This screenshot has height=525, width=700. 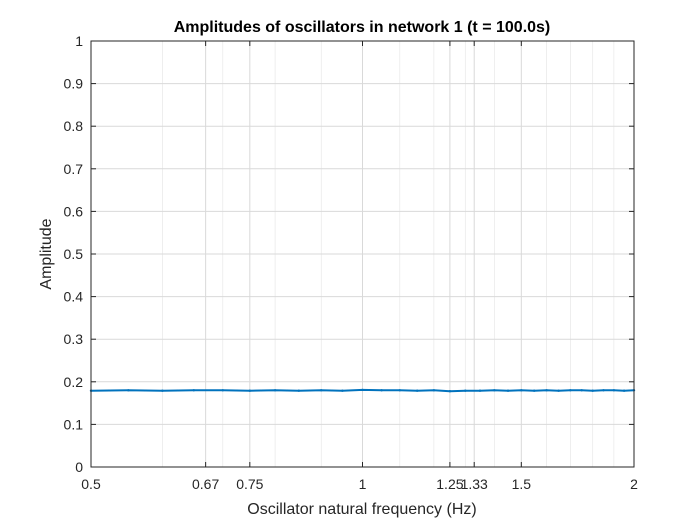 I want to click on x-axis-label: Oscillator natural frequency (Hz), so click(x=361, y=509).